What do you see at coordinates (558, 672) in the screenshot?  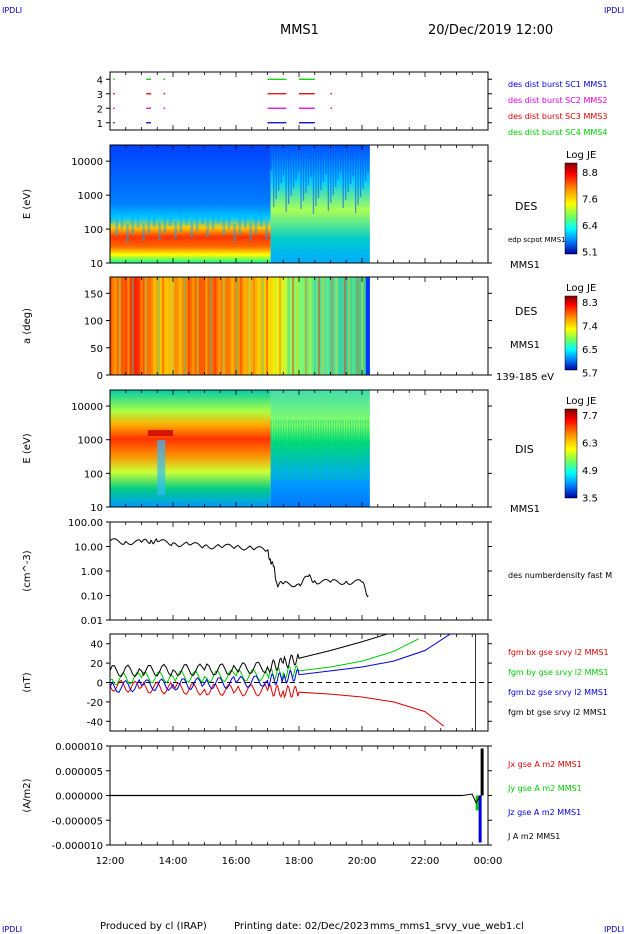 I see `legend-entry-bfield: fgm by gse srvy l2 MMS1` at bounding box center [558, 672].